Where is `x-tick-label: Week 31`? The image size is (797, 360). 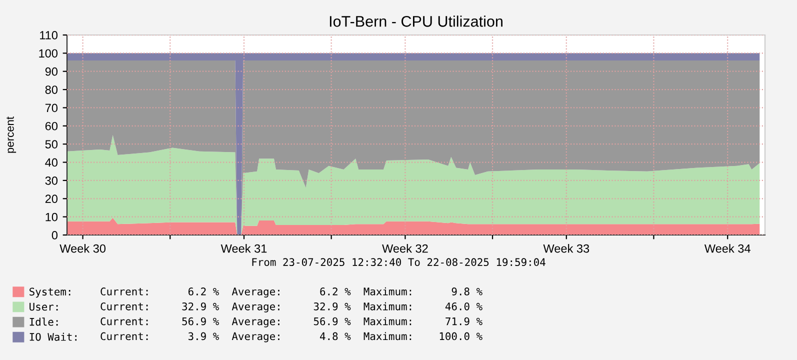
x-tick-label: Week 31 is located at coordinates (243, 248).